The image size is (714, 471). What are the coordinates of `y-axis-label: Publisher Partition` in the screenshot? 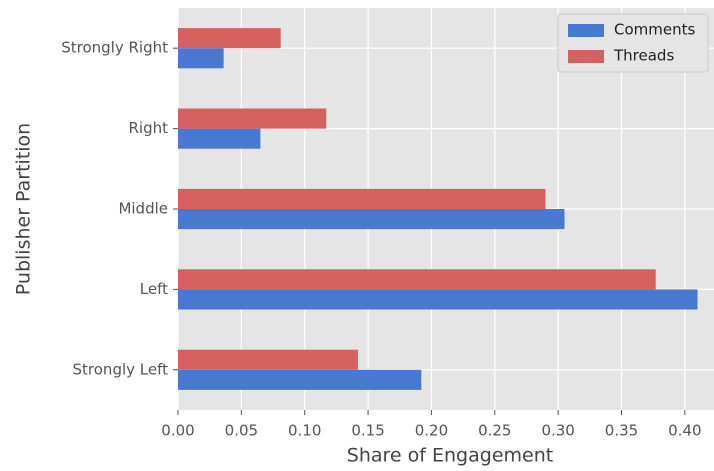 It's located at (24, 209).